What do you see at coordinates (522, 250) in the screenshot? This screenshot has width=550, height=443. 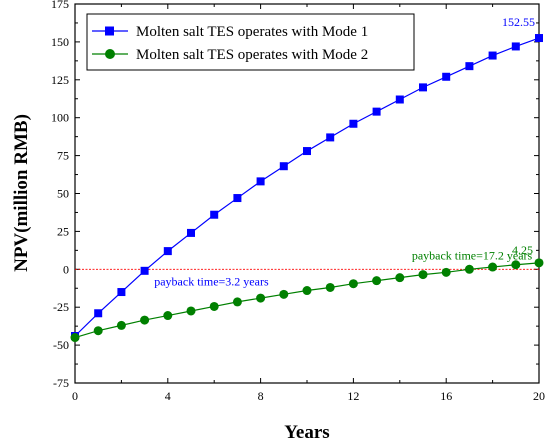 I see `annotation-label: 4.25` at bounding box center [522, 250].